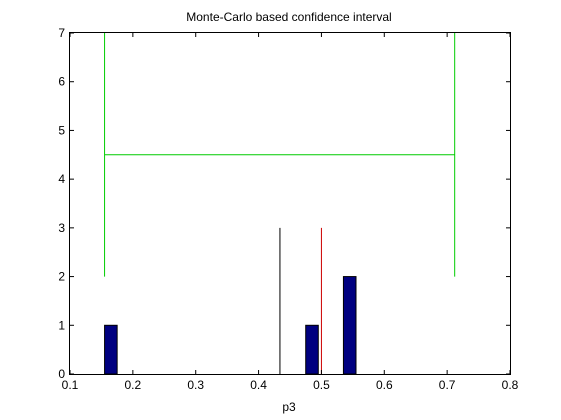  Describe the element at coordinates (61, 228) in the screenshot. I see `y-tick-label: 3` at that location.